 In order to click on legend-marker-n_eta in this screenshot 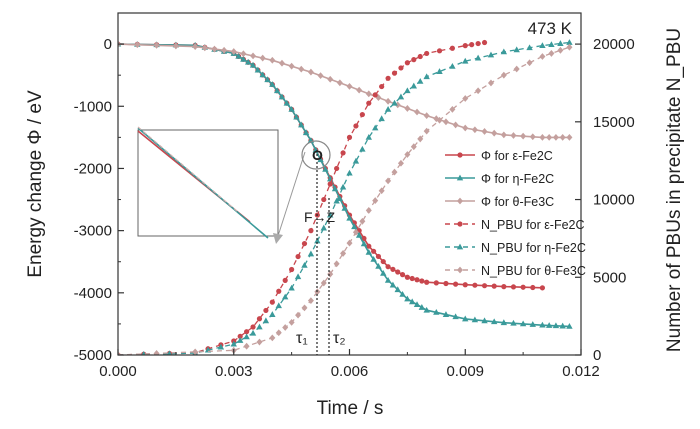, I will do `click(460, 246)`.